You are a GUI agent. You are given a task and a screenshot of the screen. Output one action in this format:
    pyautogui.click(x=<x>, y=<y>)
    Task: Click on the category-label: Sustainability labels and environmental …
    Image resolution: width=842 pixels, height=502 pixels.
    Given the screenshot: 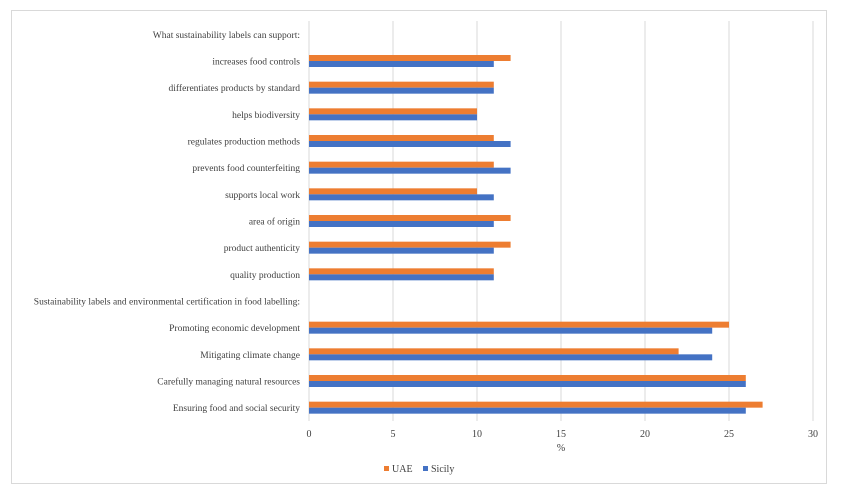 What is the action you would take?
    pyautogui.click(x=167, y=302)
    